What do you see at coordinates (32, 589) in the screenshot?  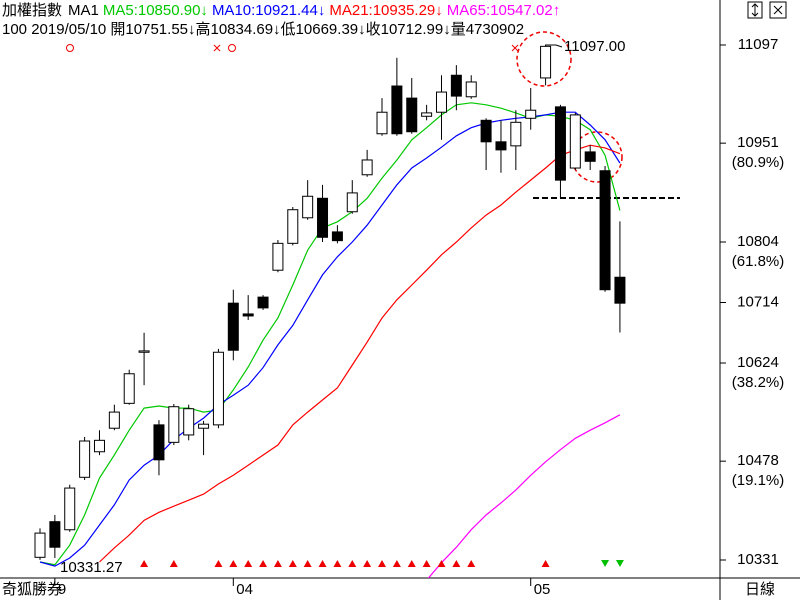 I see `brand: 奇狐勝券` at bounding box center [32, 589].